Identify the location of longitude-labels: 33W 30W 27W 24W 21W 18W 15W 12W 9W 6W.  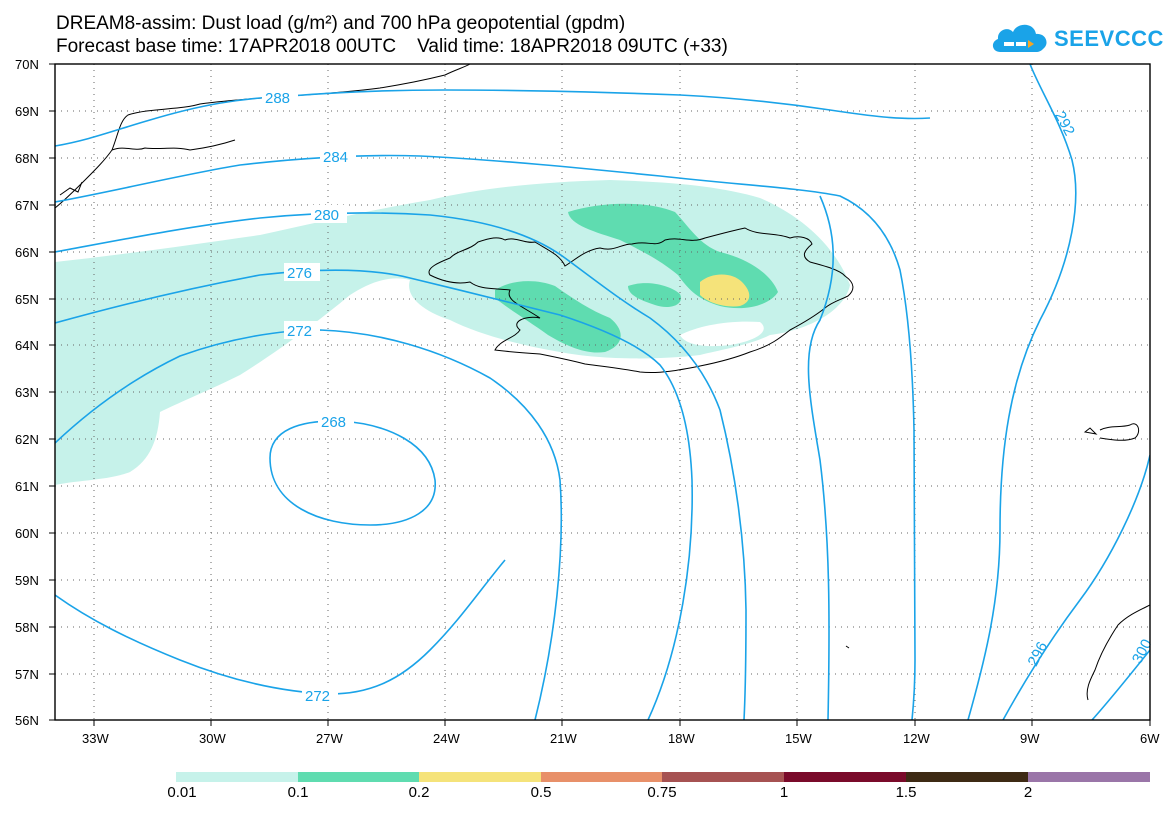
(621, 738).